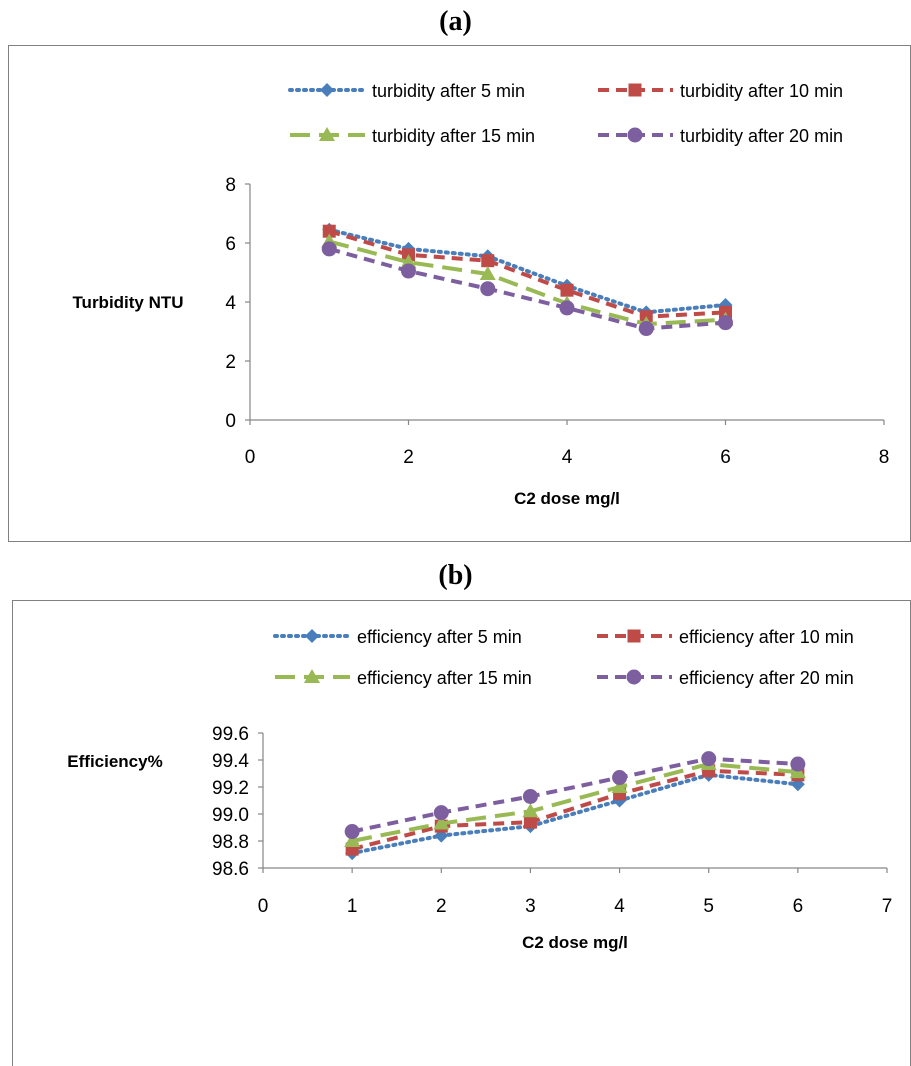 Image resolution: width=911 pixels, height=1066 pixels. Describe the element at coordinates (455, 575) in the screenshot. I see `panel-b-title: (b)` at that location.